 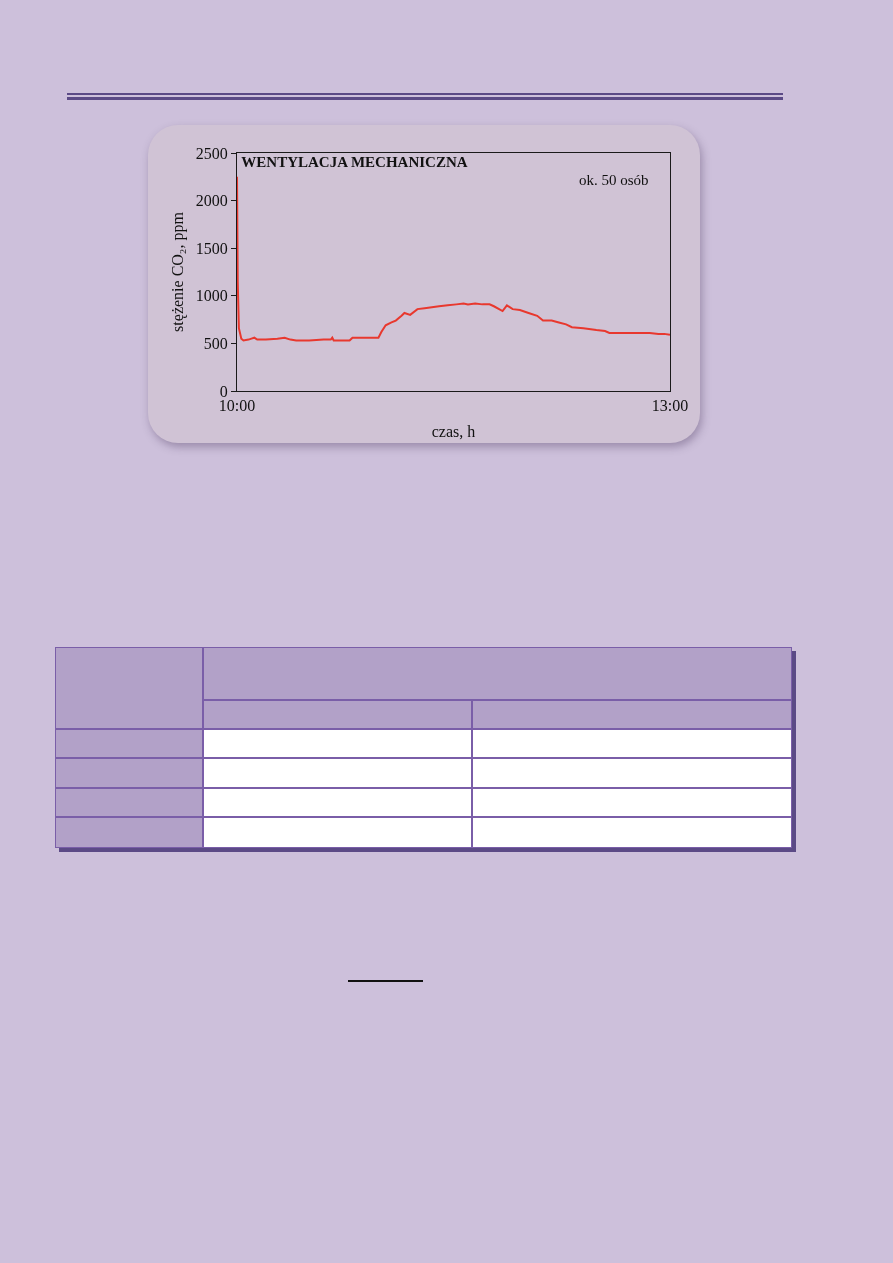 What do you see at coordinates (211, 153) in the screenshot?
I see `y-tick-label: 2500` at bounding box center [211, 153].